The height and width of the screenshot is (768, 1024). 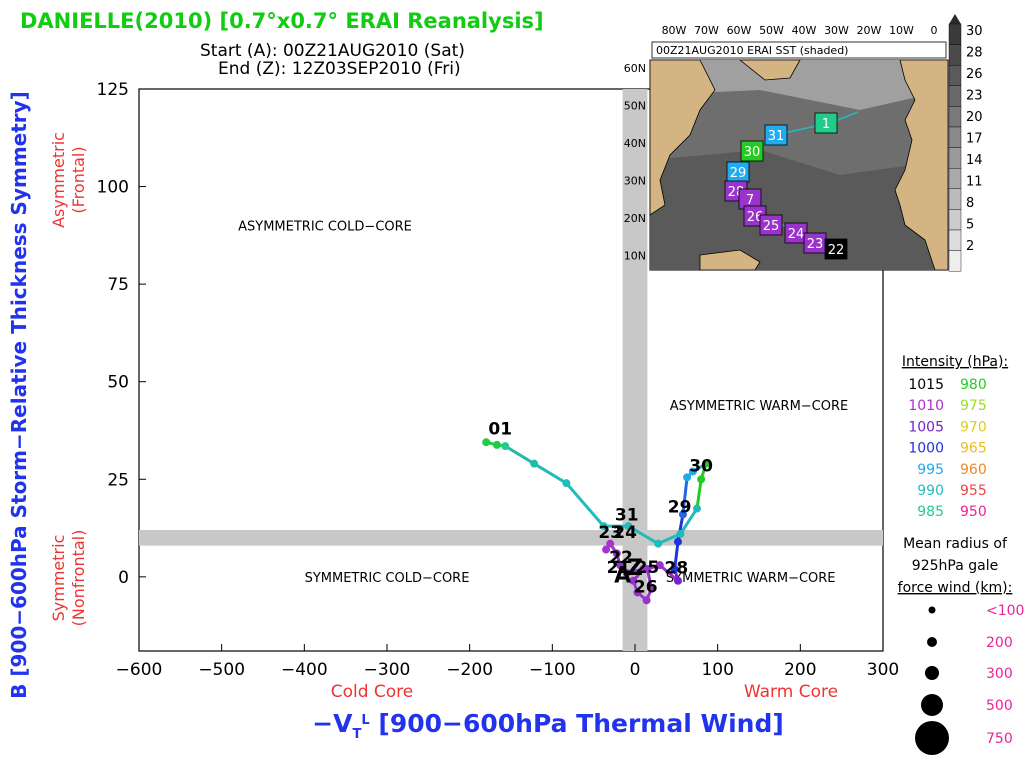 I want to click on intensity-value: 985, so click(x=930, y=512).